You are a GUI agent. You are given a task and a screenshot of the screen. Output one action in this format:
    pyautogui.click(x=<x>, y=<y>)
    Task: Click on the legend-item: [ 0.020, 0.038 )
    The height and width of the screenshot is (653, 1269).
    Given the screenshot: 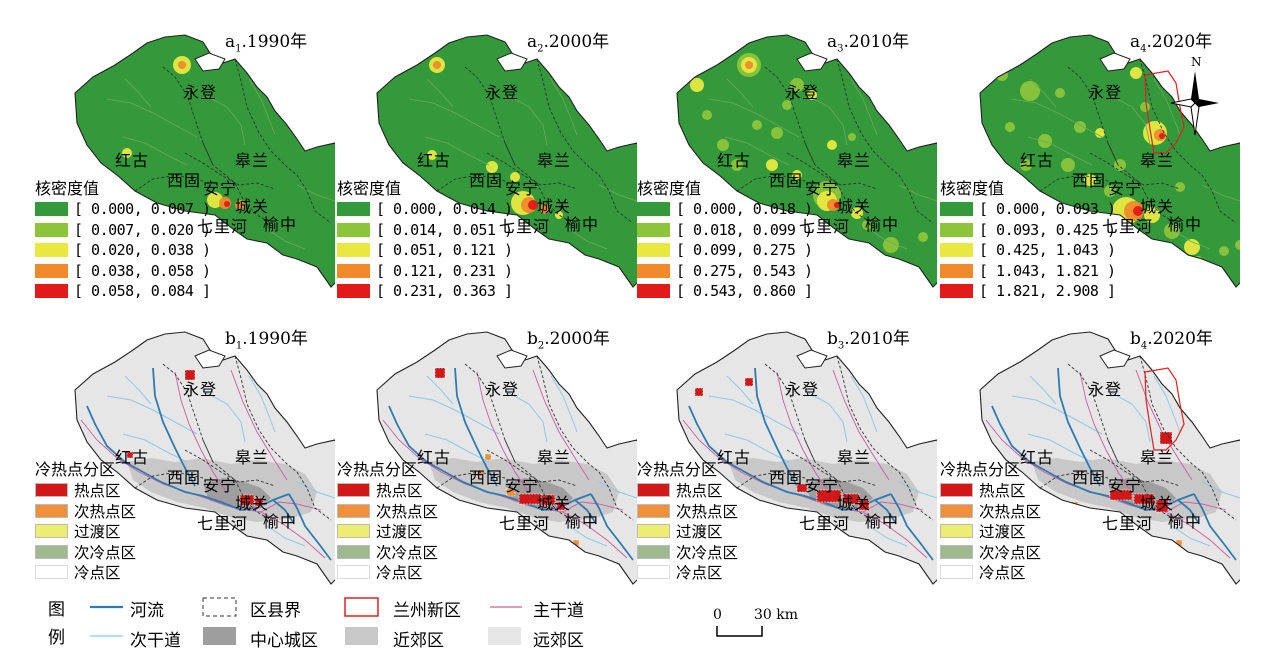 What is the action you would take?
    pyautogui.click(x=123, y=250)
    